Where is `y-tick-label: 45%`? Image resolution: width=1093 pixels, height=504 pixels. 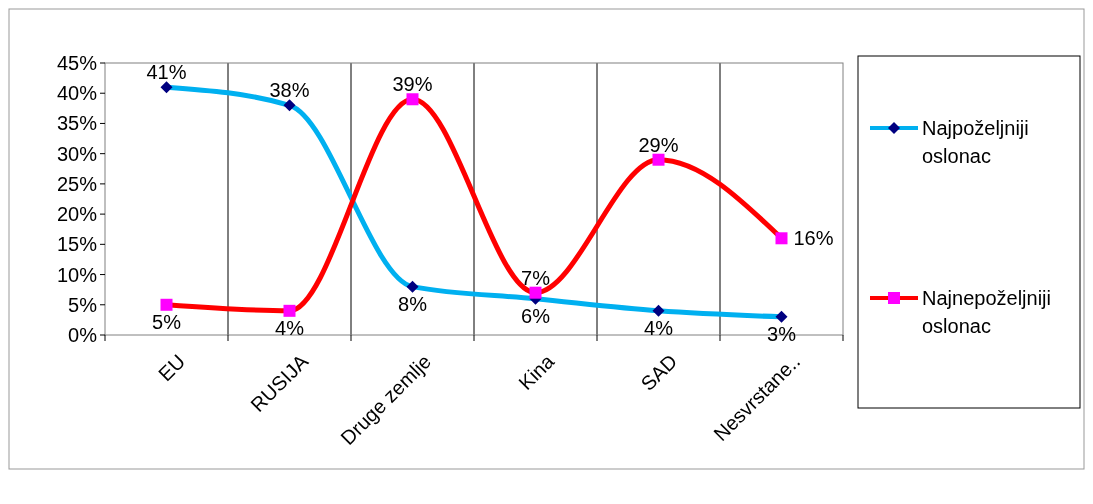
y-tick-label: 45% is located at coordinates (77, 63).